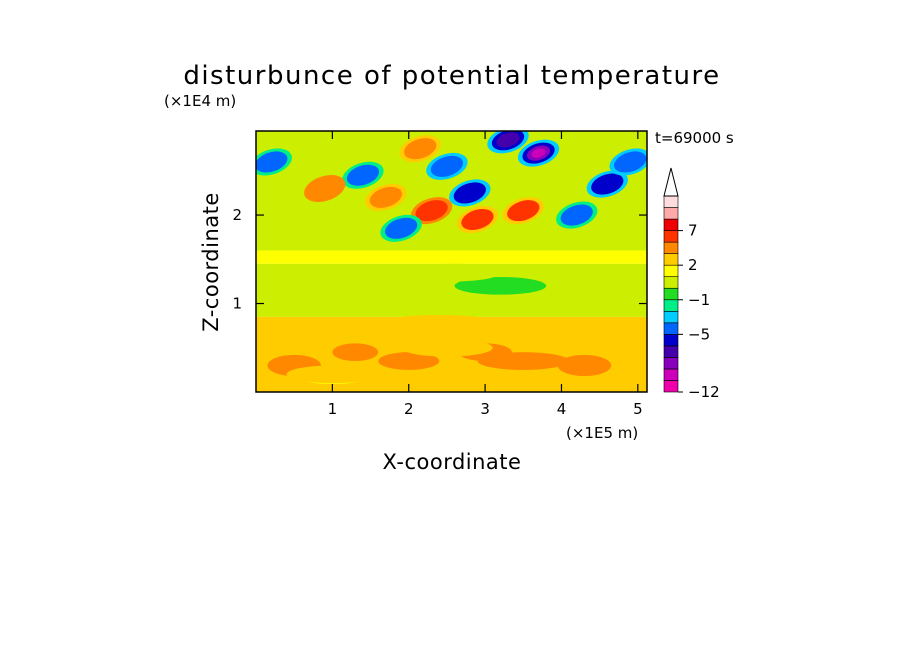 Image resolution: width=904 pixels, height=654 pixels. I want to click on x-unit-label: (×1E5 m), so click(602, 433).